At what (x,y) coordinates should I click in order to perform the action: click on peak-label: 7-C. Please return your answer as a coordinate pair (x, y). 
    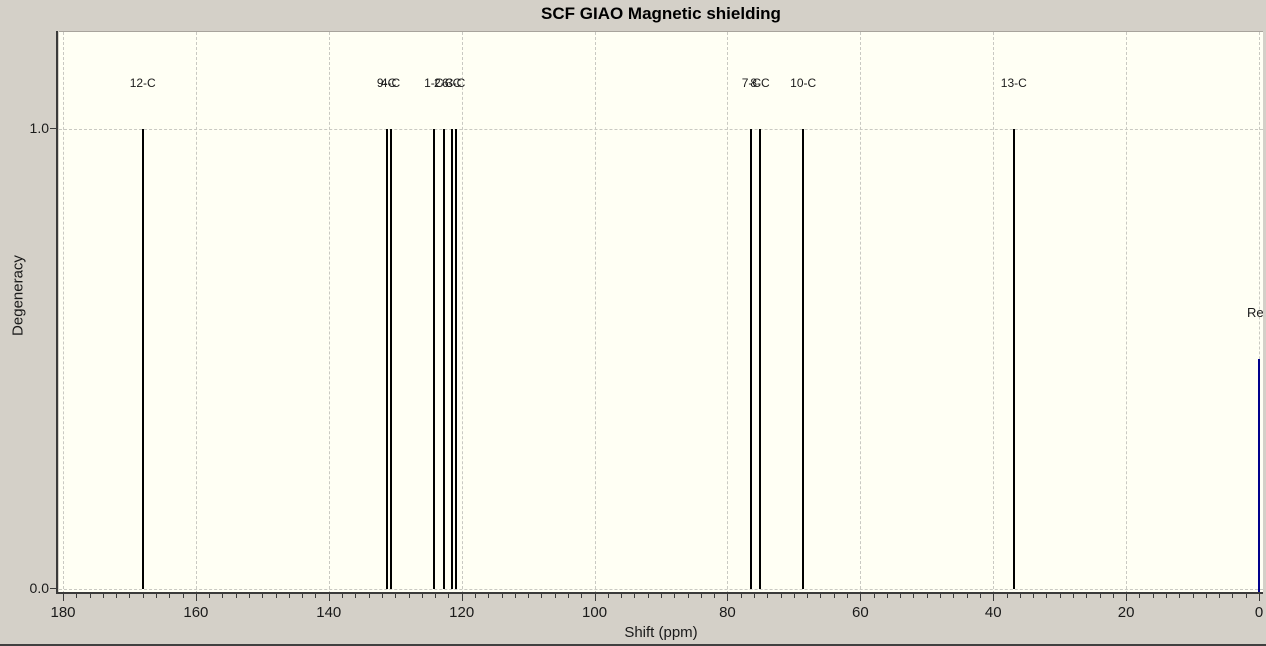
    Looking at the image, I should click on (751, 83).